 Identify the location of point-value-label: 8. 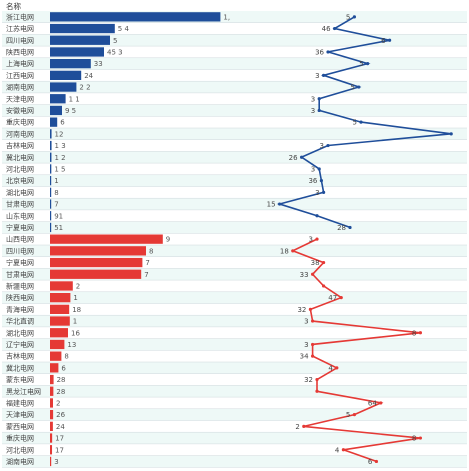
(414, 333).